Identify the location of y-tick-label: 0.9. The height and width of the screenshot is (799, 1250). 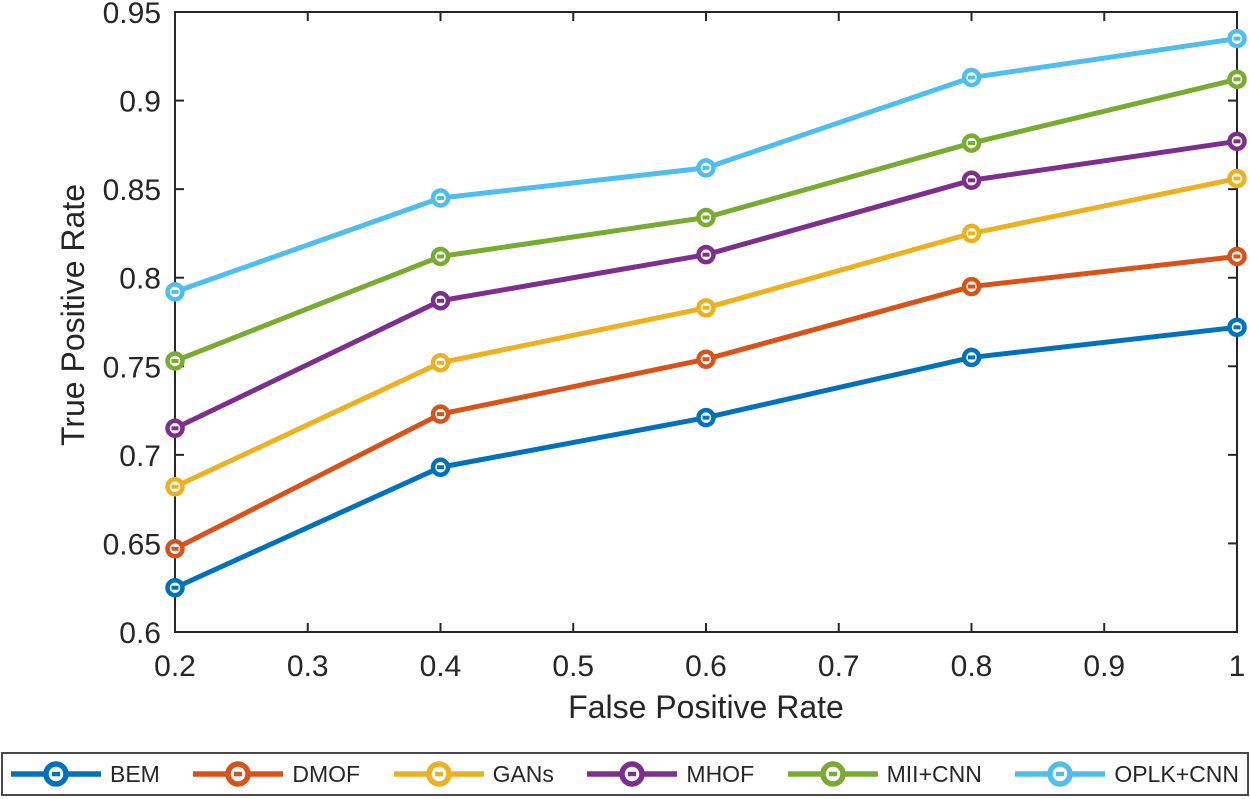
(140, 102).